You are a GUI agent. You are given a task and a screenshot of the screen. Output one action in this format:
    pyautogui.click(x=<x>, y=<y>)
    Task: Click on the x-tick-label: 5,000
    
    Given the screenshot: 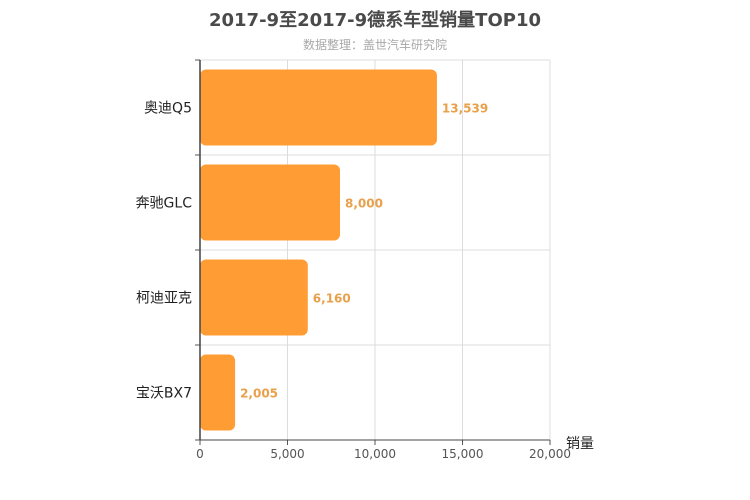 What is the action you would take?
    pyautogui.click(x=287, y=454)
    